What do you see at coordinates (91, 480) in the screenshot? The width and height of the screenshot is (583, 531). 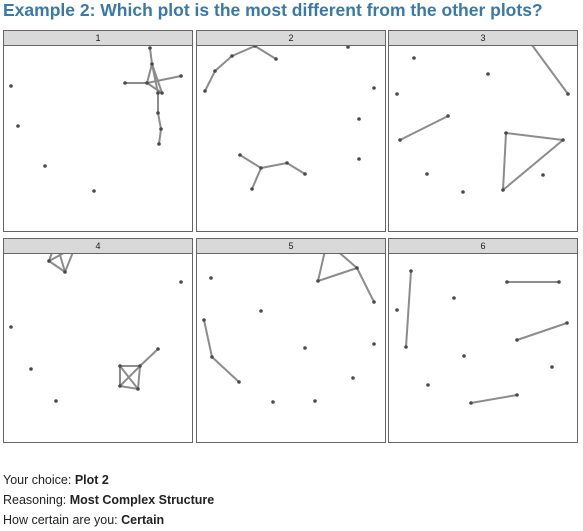 I see `choice-value: Plot 2` at bounding box center [91, 480].